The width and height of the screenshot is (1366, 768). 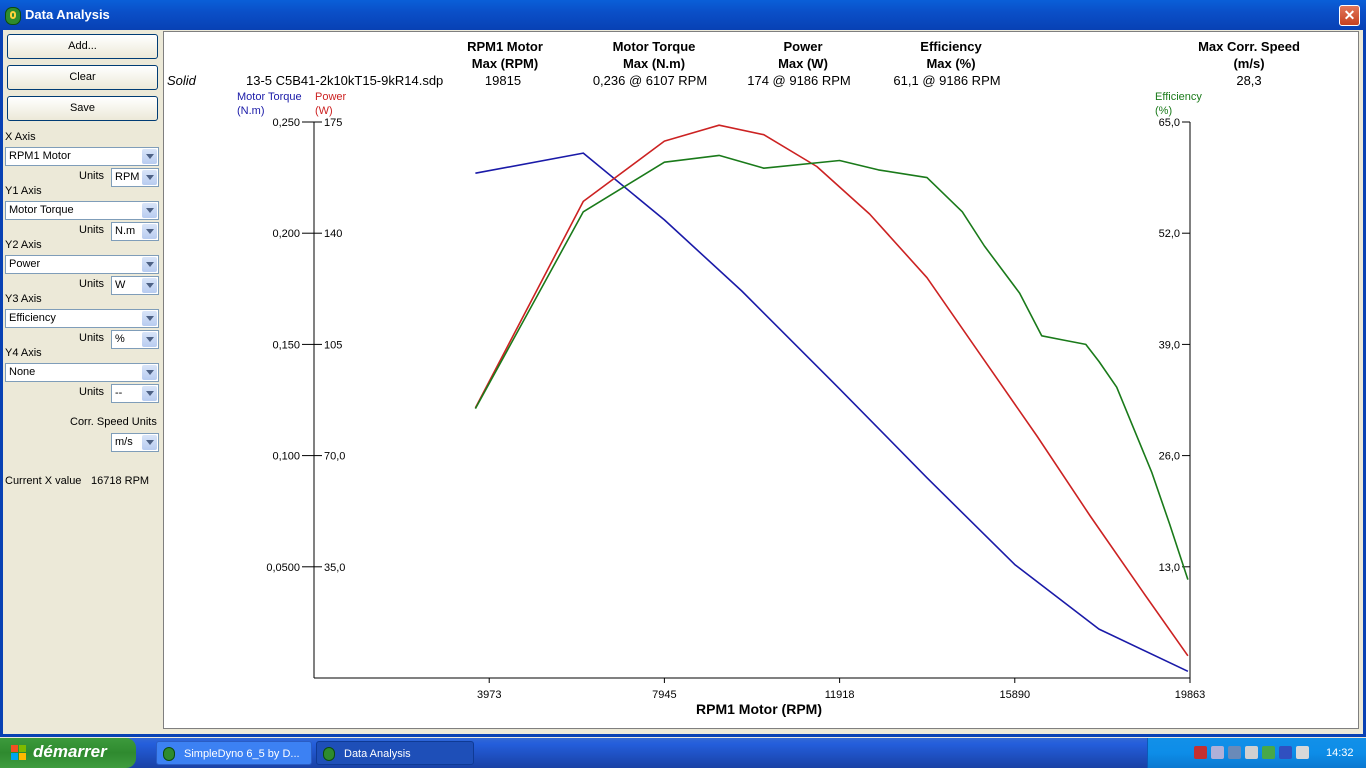 I want to click on y3-axis-select: Efficiency, so click(x=82, y=318).